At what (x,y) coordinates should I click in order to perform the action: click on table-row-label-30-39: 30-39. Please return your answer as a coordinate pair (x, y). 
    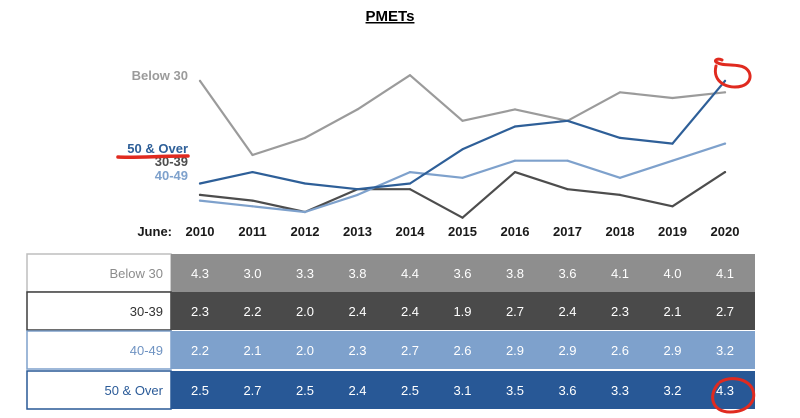
    Looking at the image, I should click on (146, 311).